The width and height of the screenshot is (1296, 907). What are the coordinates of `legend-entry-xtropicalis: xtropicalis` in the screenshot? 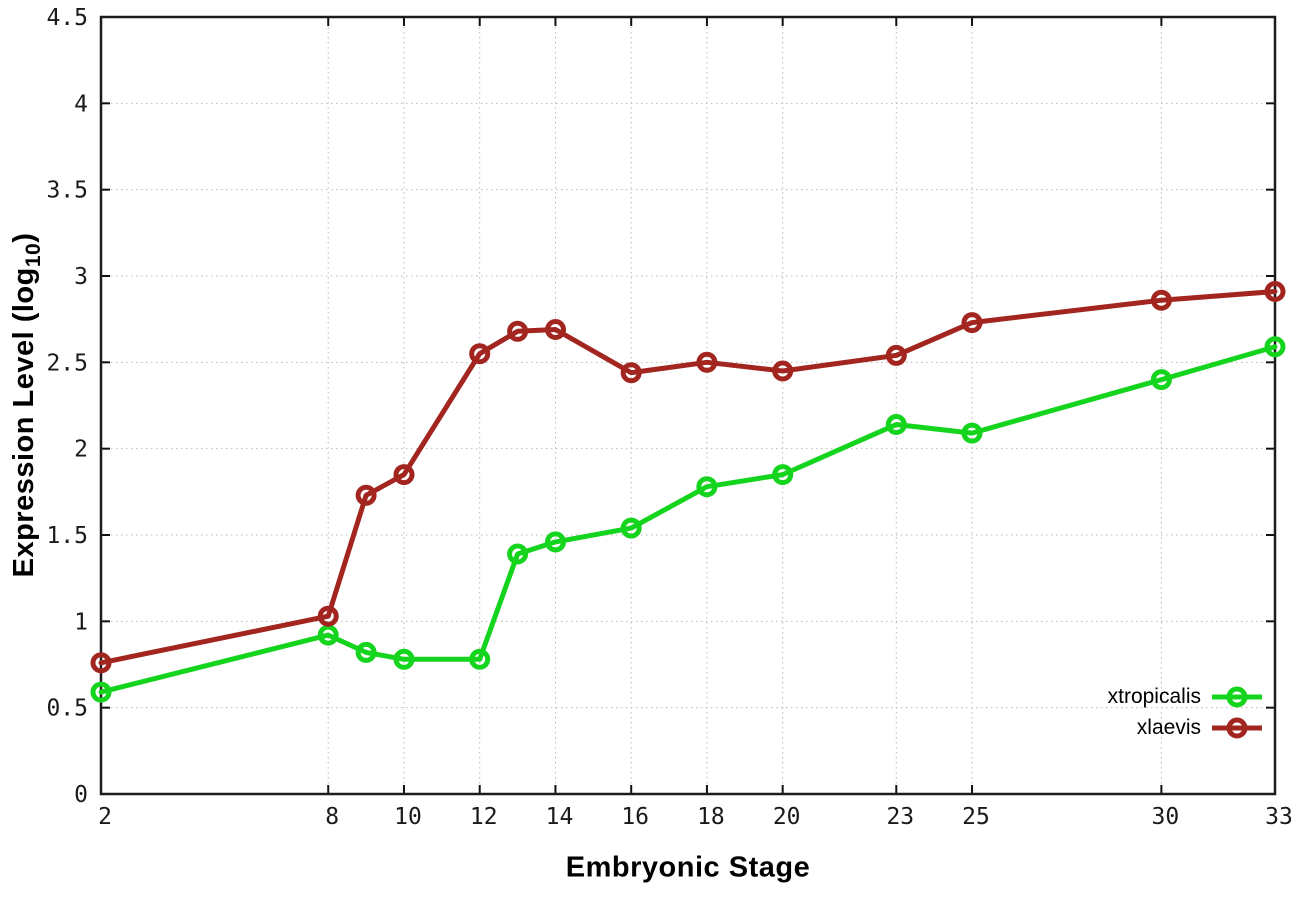 It's located at (1185, 696).